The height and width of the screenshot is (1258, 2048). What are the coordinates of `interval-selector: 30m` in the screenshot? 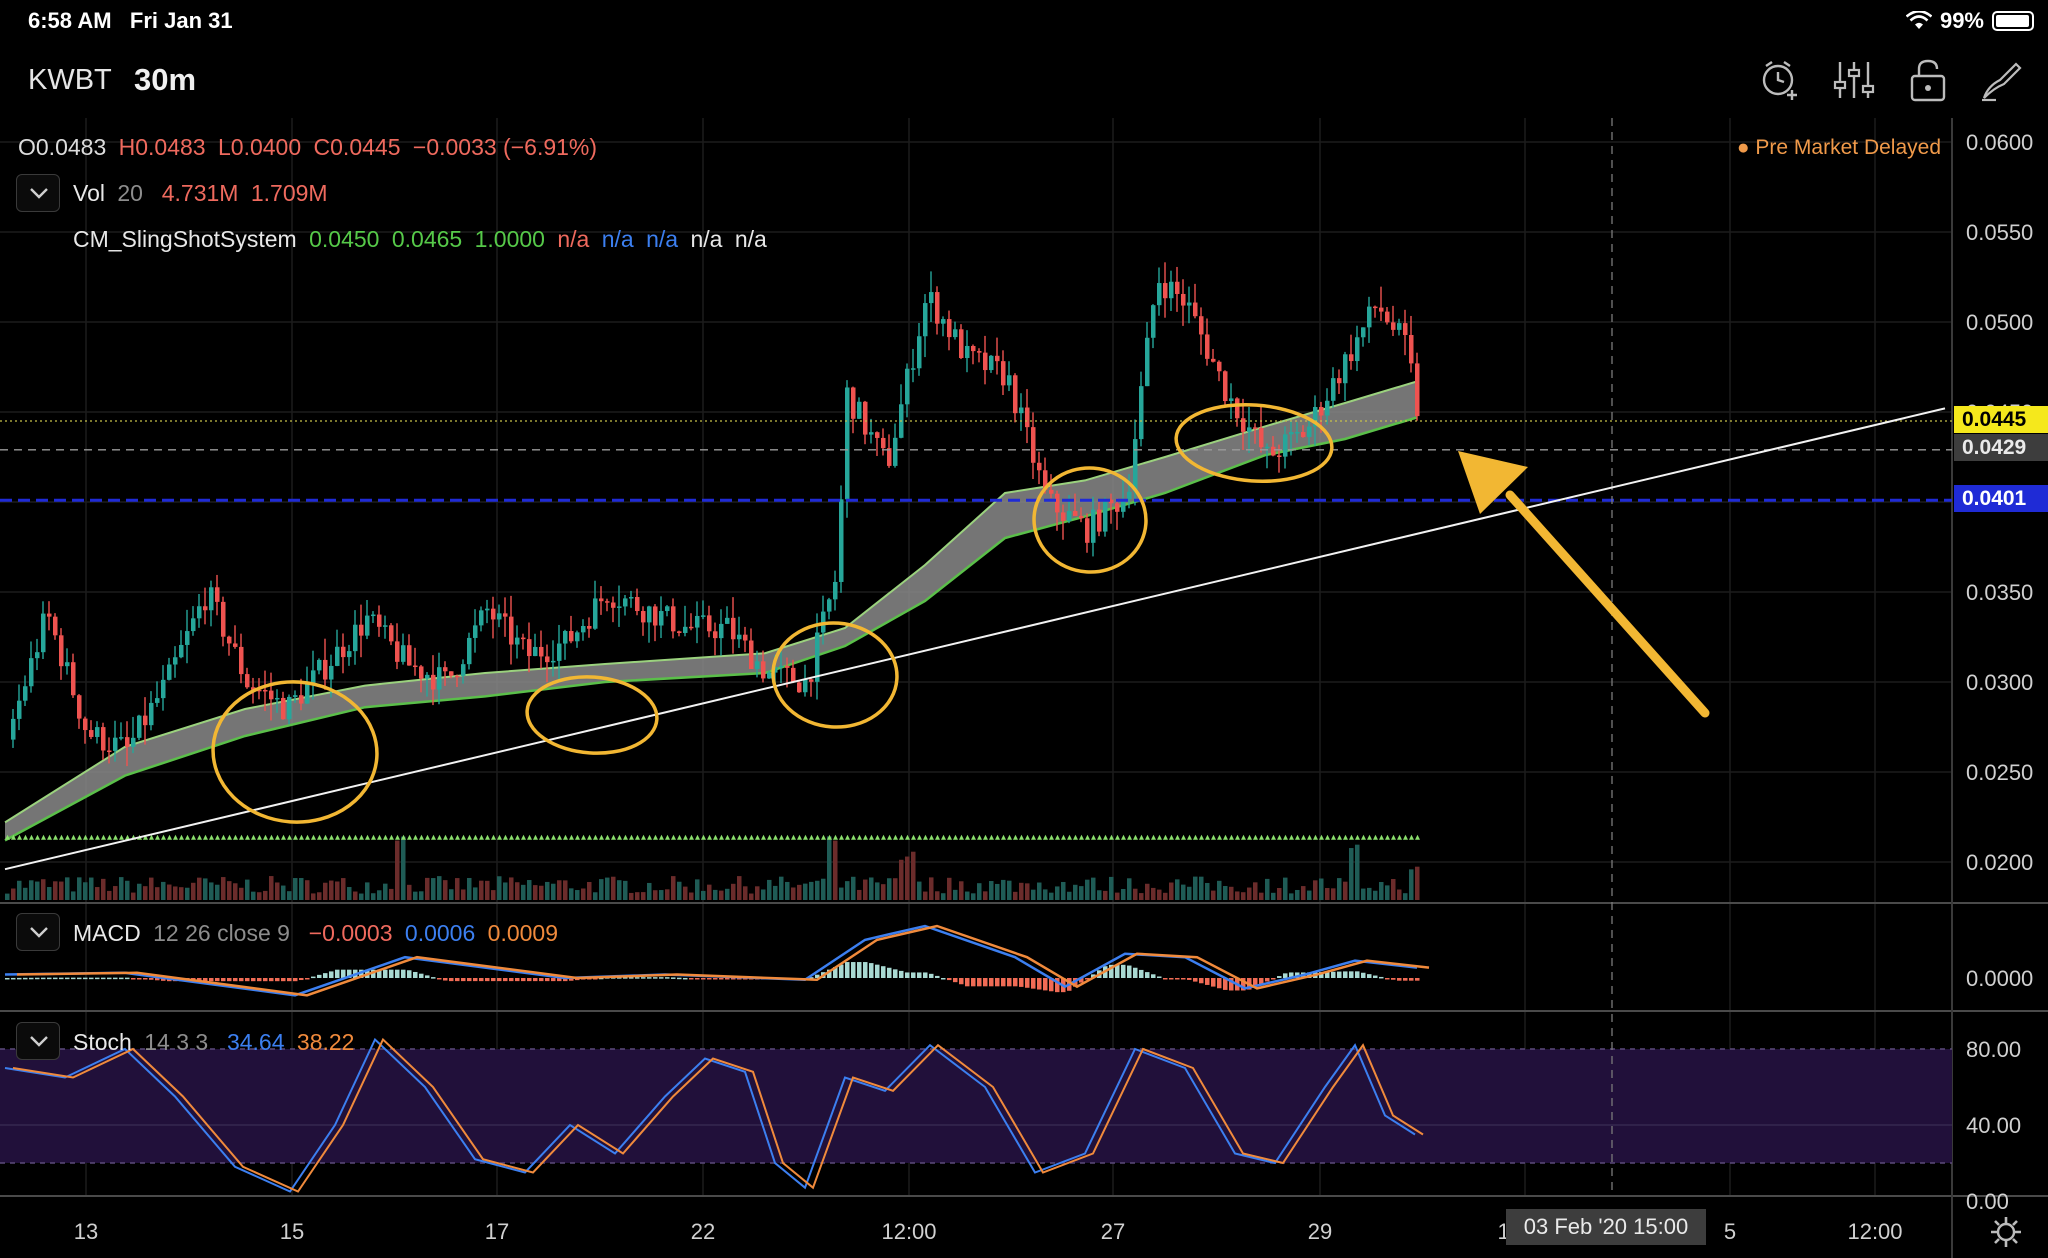 It's located at (165, 79).